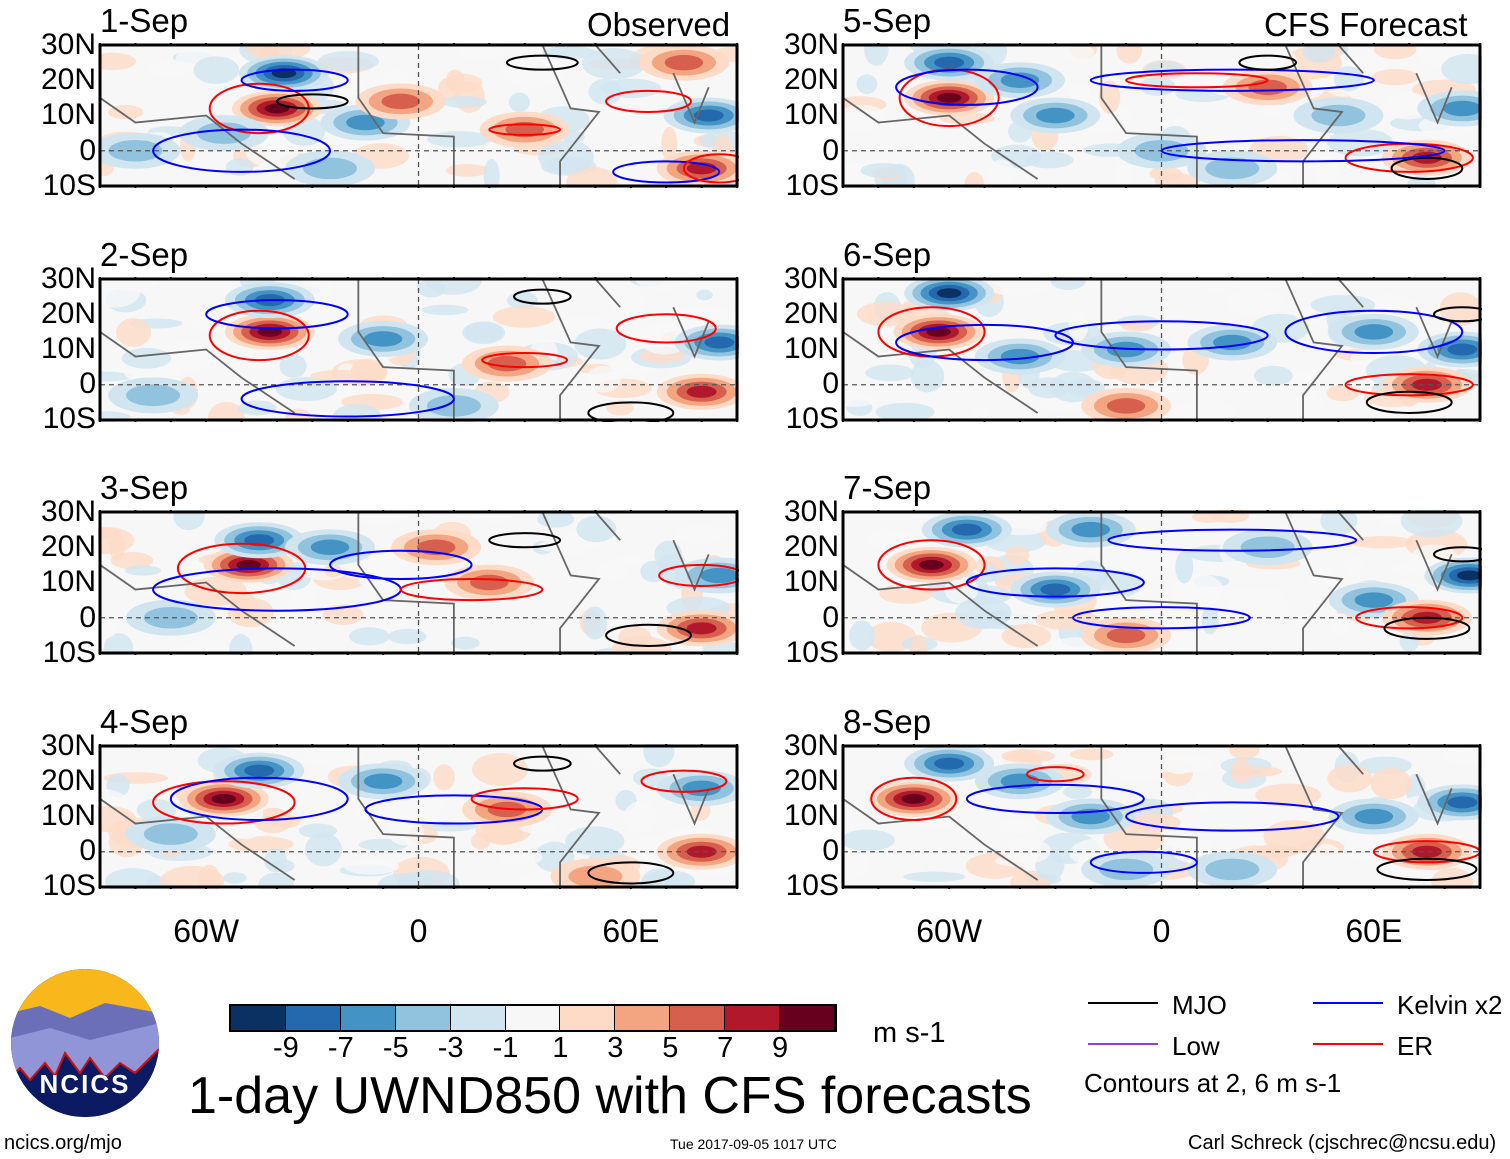 This screenshot has height=1159, width=1510. I want to click on colorbar-units: m s-1, so click(909, 1033).